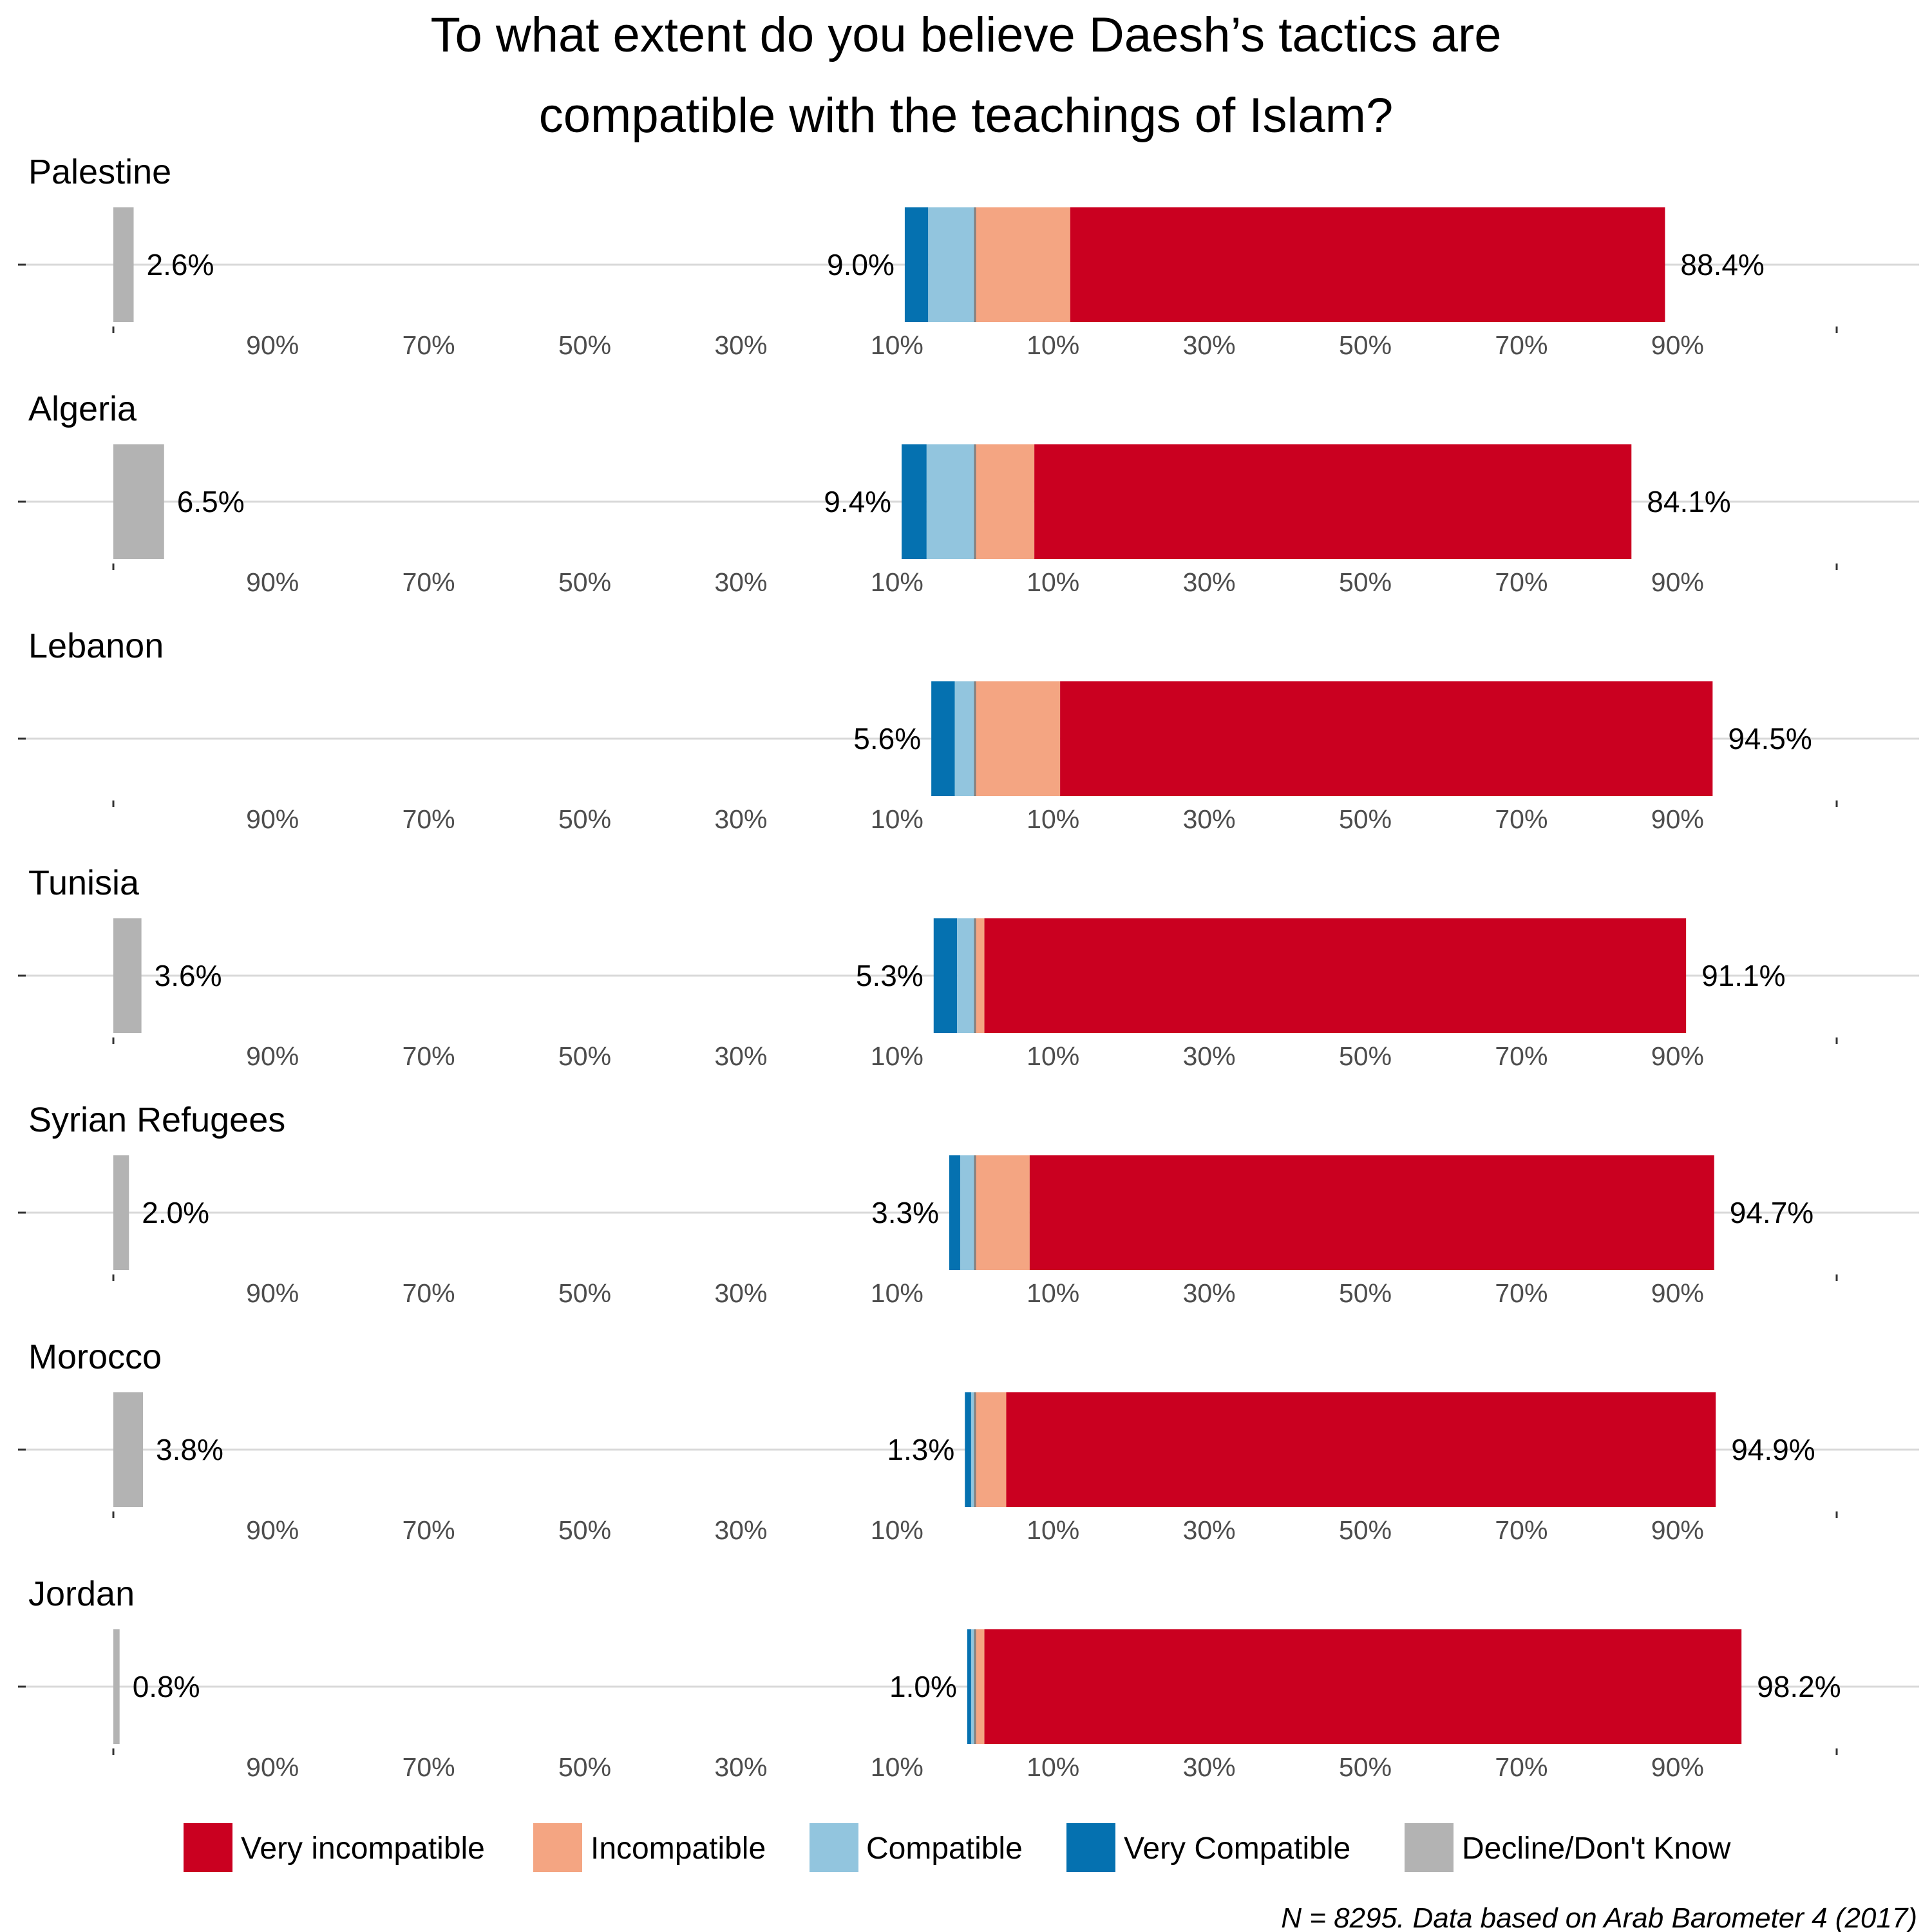 Image resolution: width=1932 pixels, height=1932 pixels. I want to click on incompatible-total-label: 94.5%, so click(1770, 739).